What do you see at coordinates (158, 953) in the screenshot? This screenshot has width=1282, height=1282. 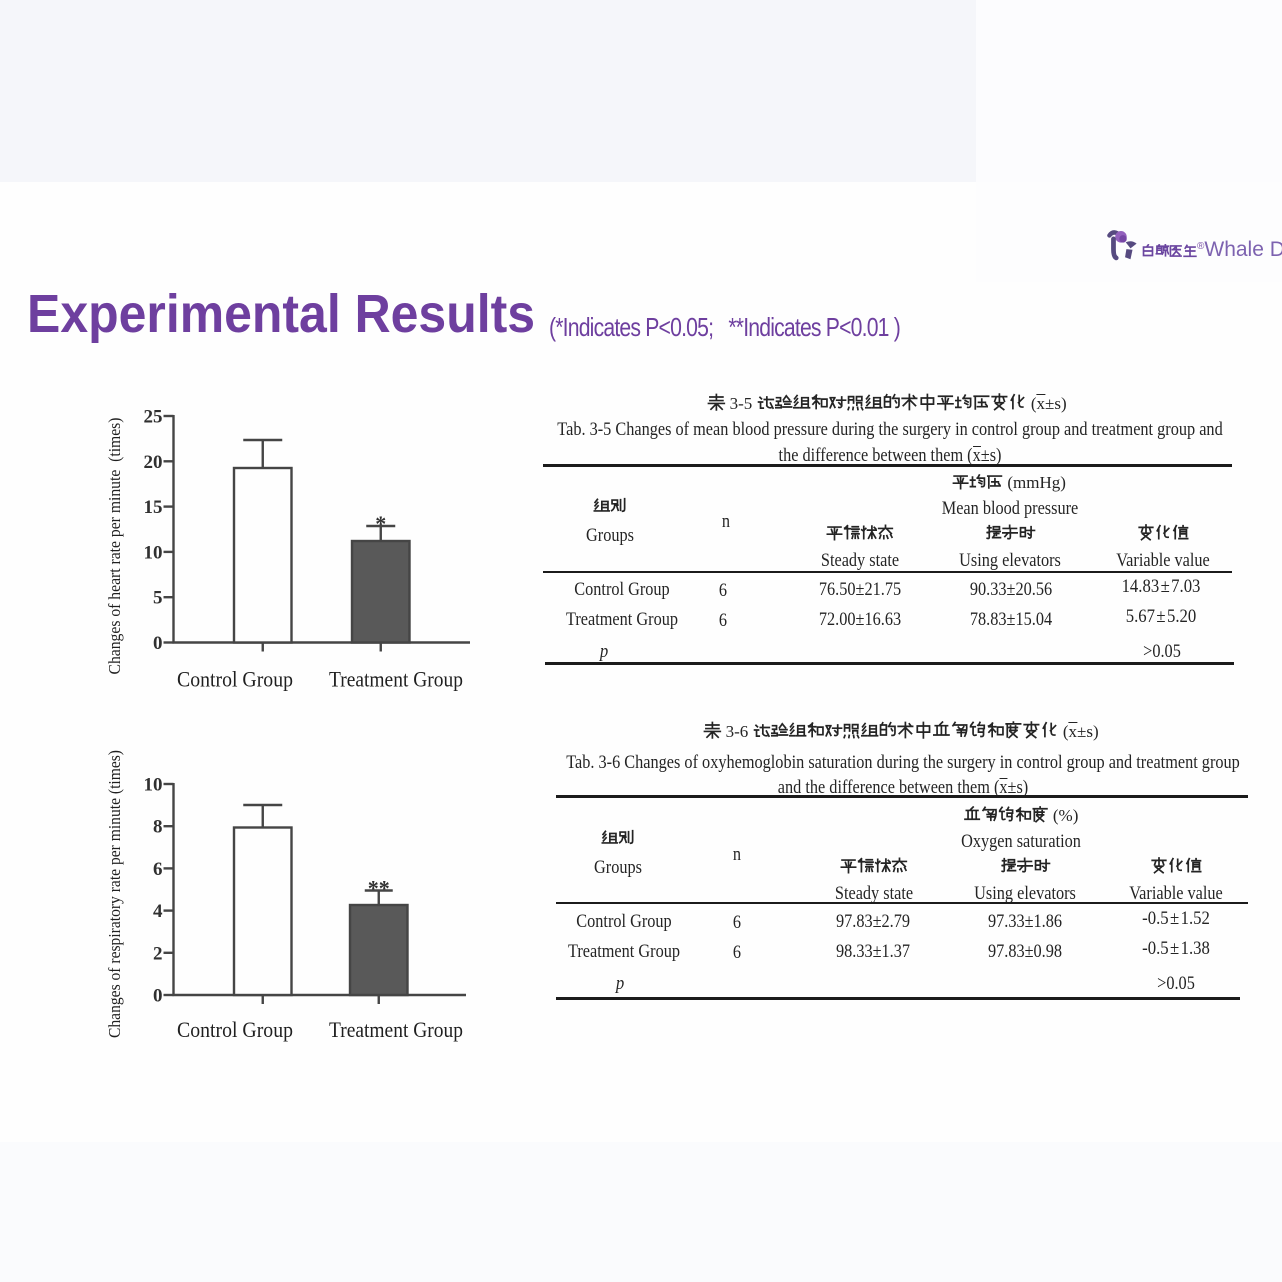 I see `svg-text: 2` at bounding box center [158, 953].